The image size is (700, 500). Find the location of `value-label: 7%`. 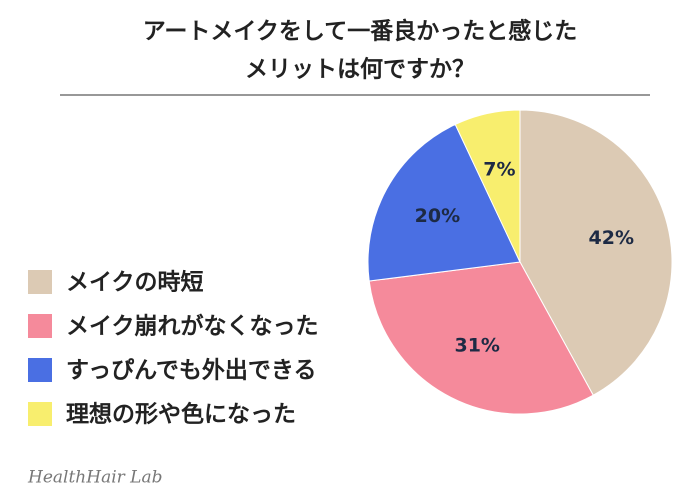

value-label: 7% is located at coordinates (499, 170).